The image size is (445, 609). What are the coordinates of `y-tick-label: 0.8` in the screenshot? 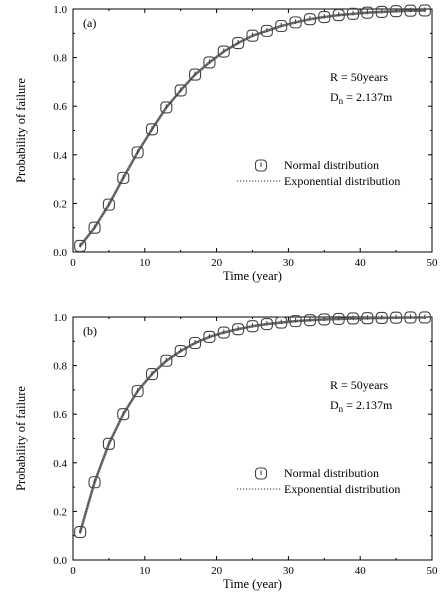 It's located at (60, 59).